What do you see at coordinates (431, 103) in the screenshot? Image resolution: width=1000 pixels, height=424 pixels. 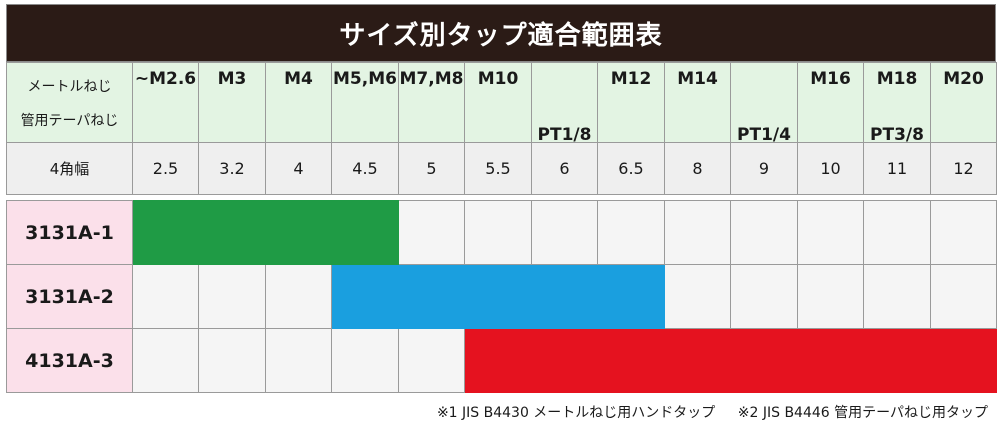 I see `size-header-cell: M7,M8` at bounding box center [431, 103].